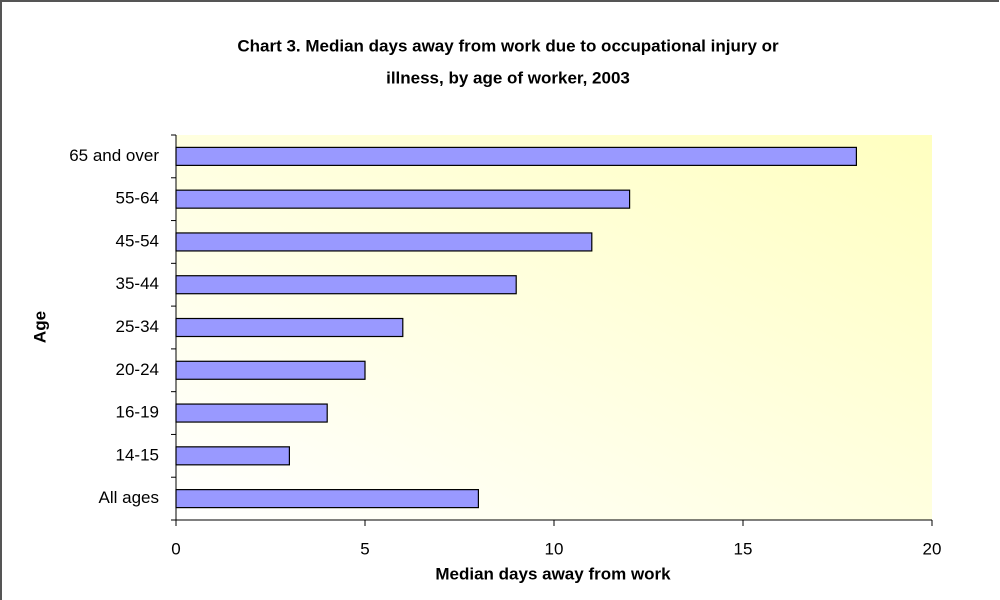 This screenshot has height=600, width=1000. I want to click on x-tick-label: 10, so click(554, 548).